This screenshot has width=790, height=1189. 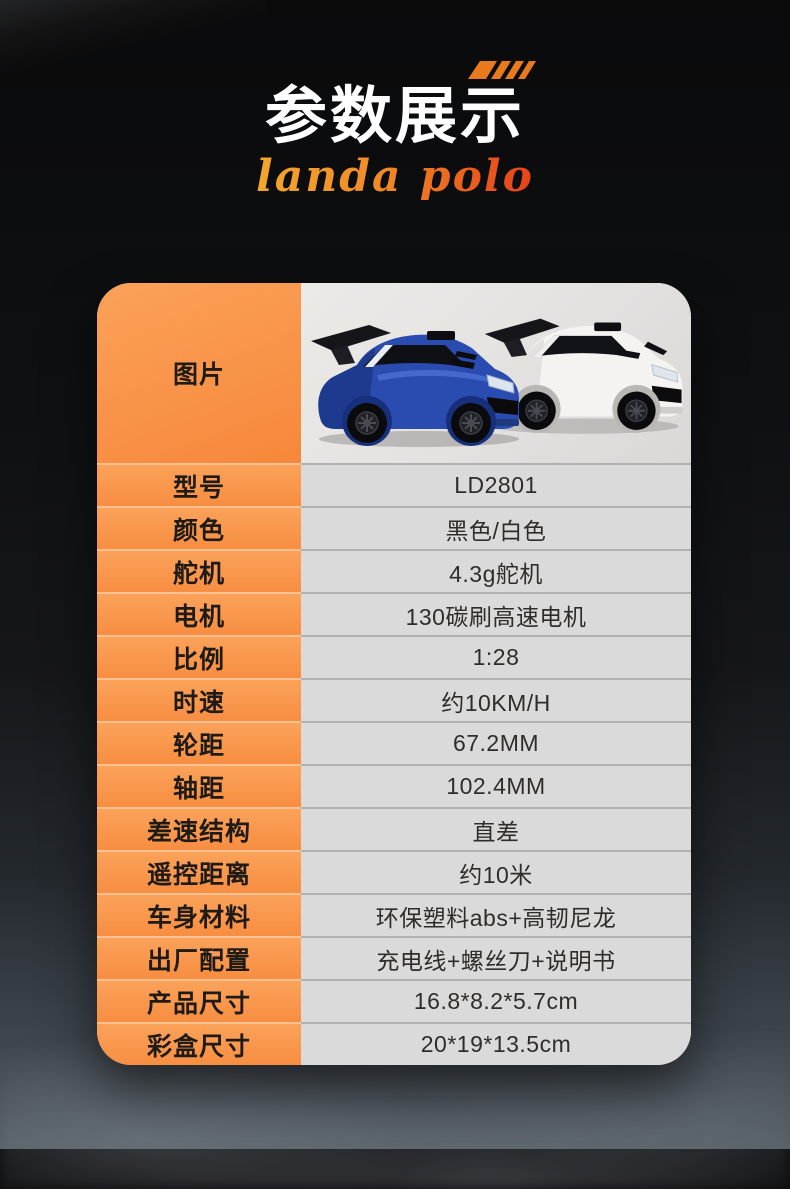 I want to click on spec-value: 环保塑料abs+高韧尼龙, so click(x=496, y=914).